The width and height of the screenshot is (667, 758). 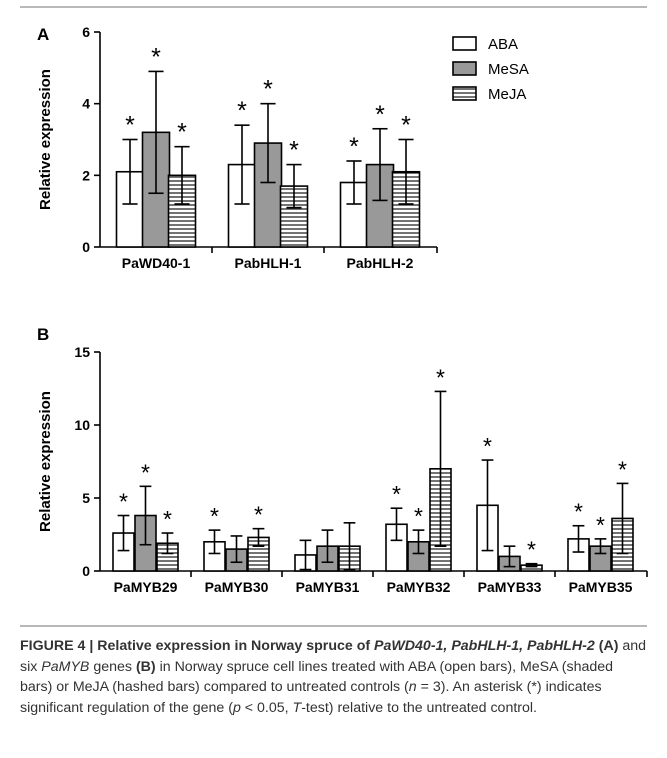 What do you see at coordinates (510, 587) in the screenshot?
I see `x-tick-label: PaMYB33` at bounding box center [510, 587].